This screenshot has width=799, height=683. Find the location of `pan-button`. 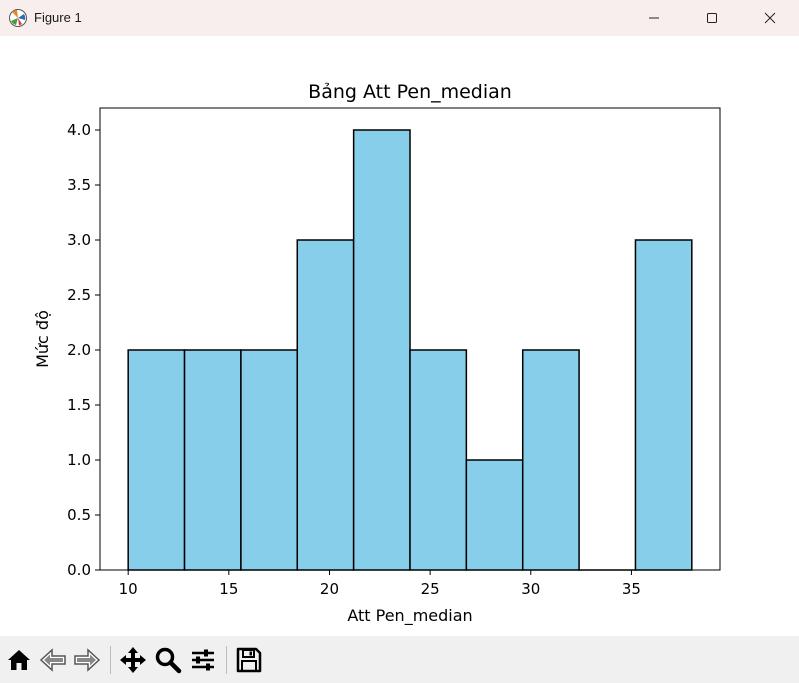

pan-button is located at coordinates (133, 660).